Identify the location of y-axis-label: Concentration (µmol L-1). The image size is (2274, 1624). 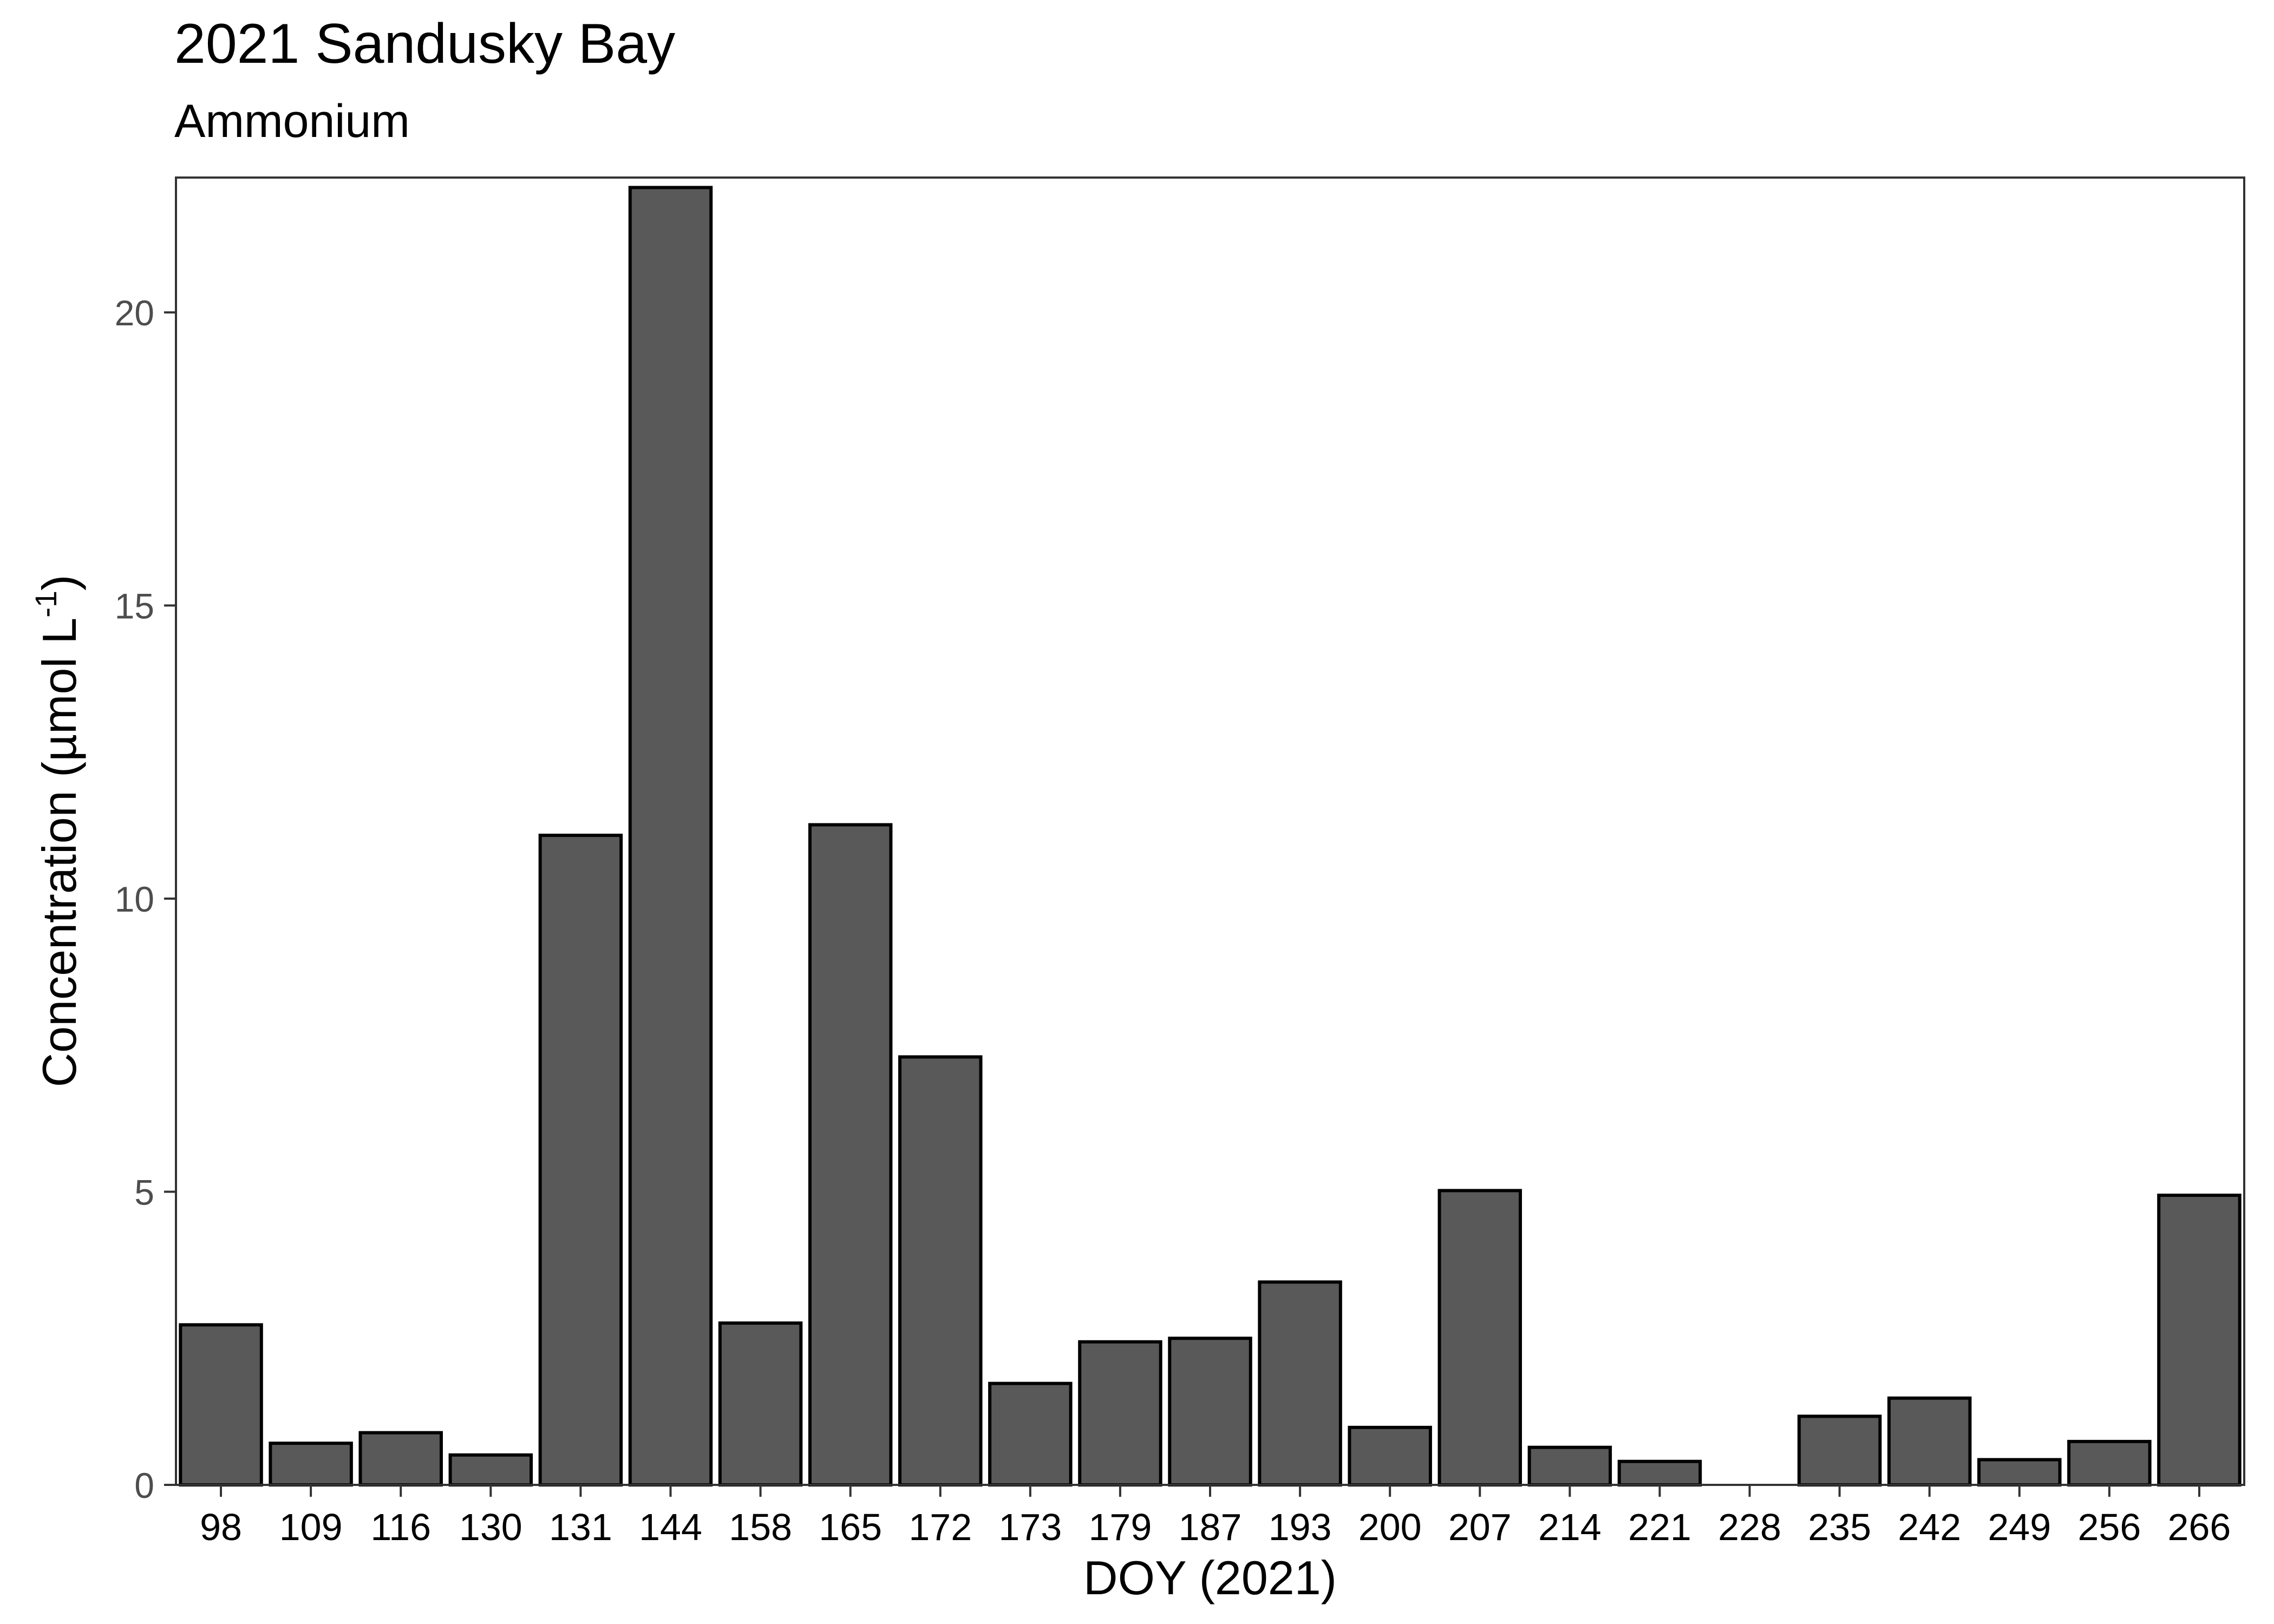
(58, 831).